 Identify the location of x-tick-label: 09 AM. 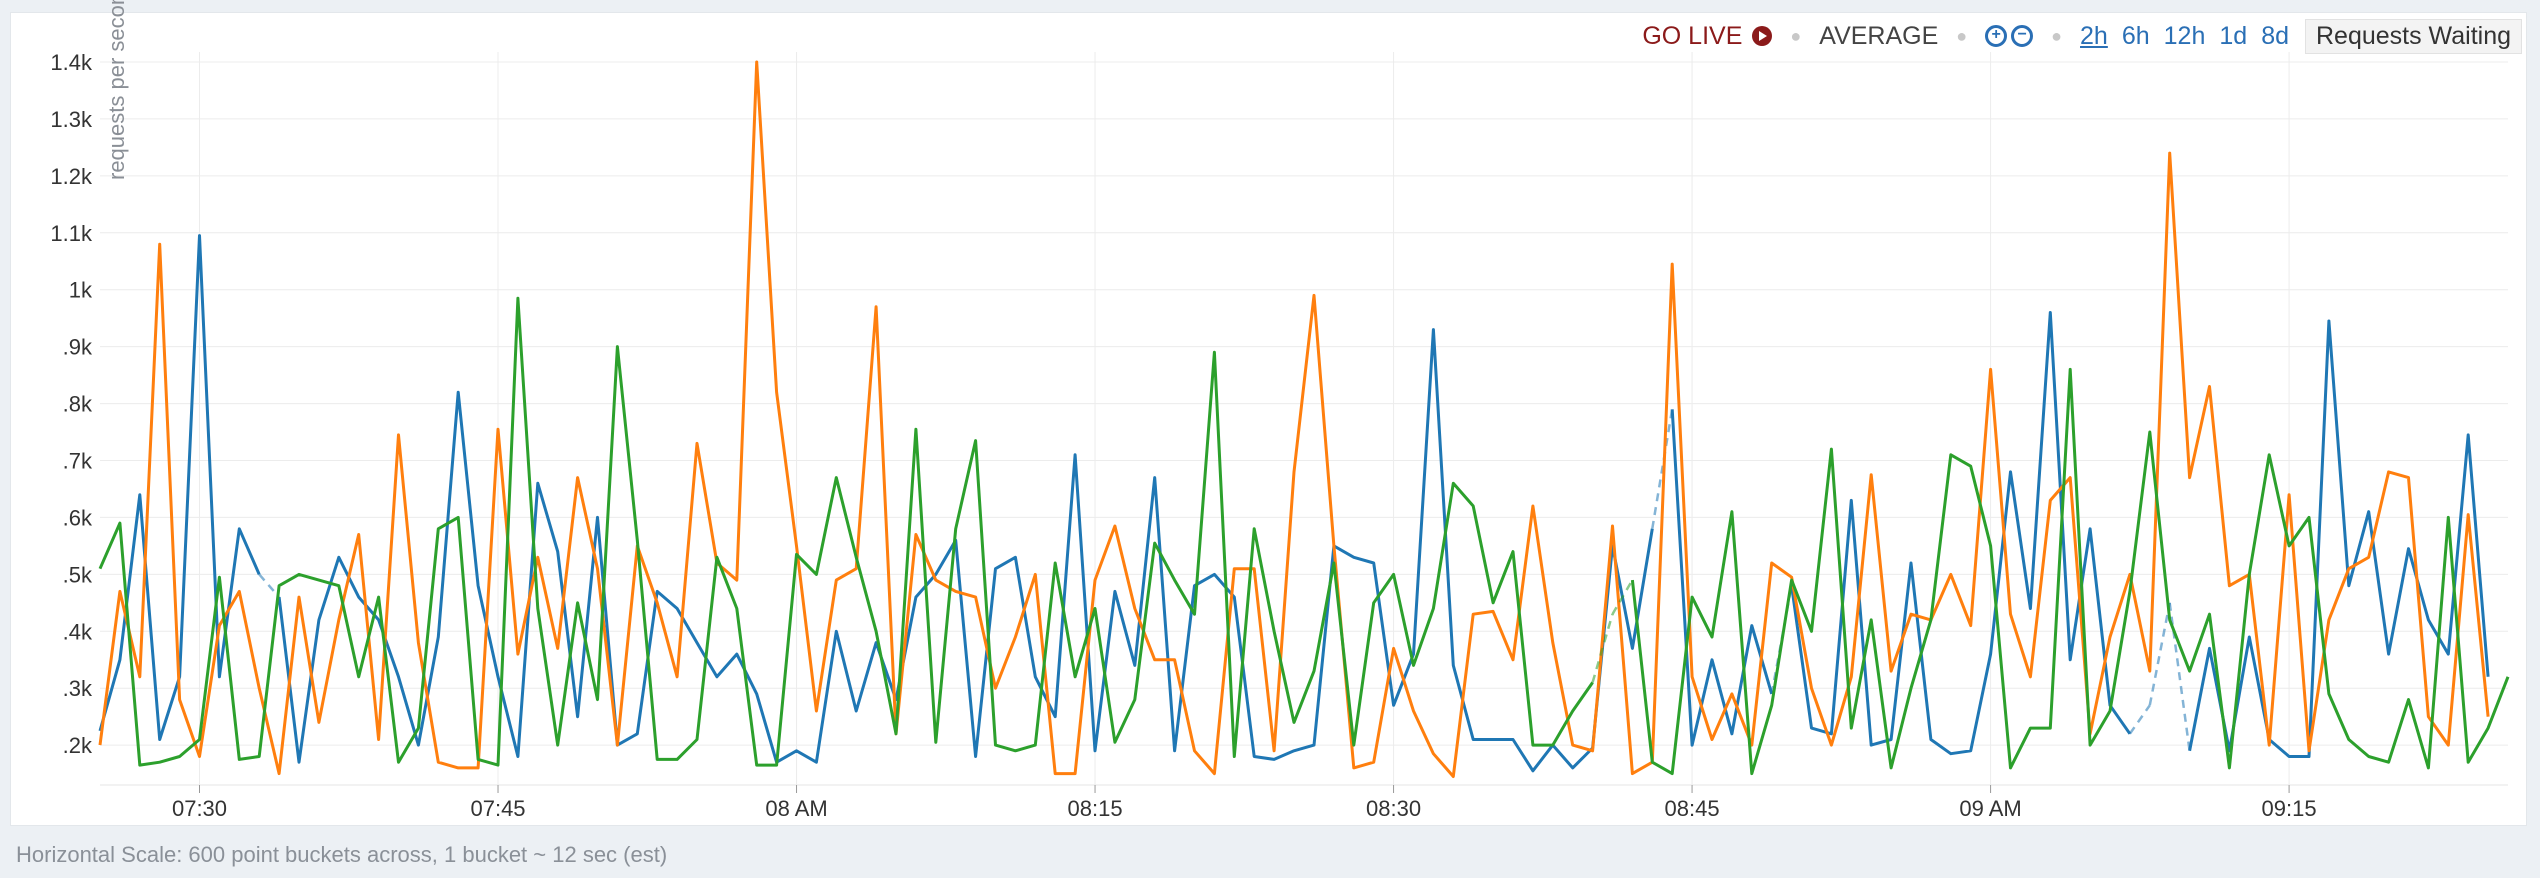
(1990, 808).